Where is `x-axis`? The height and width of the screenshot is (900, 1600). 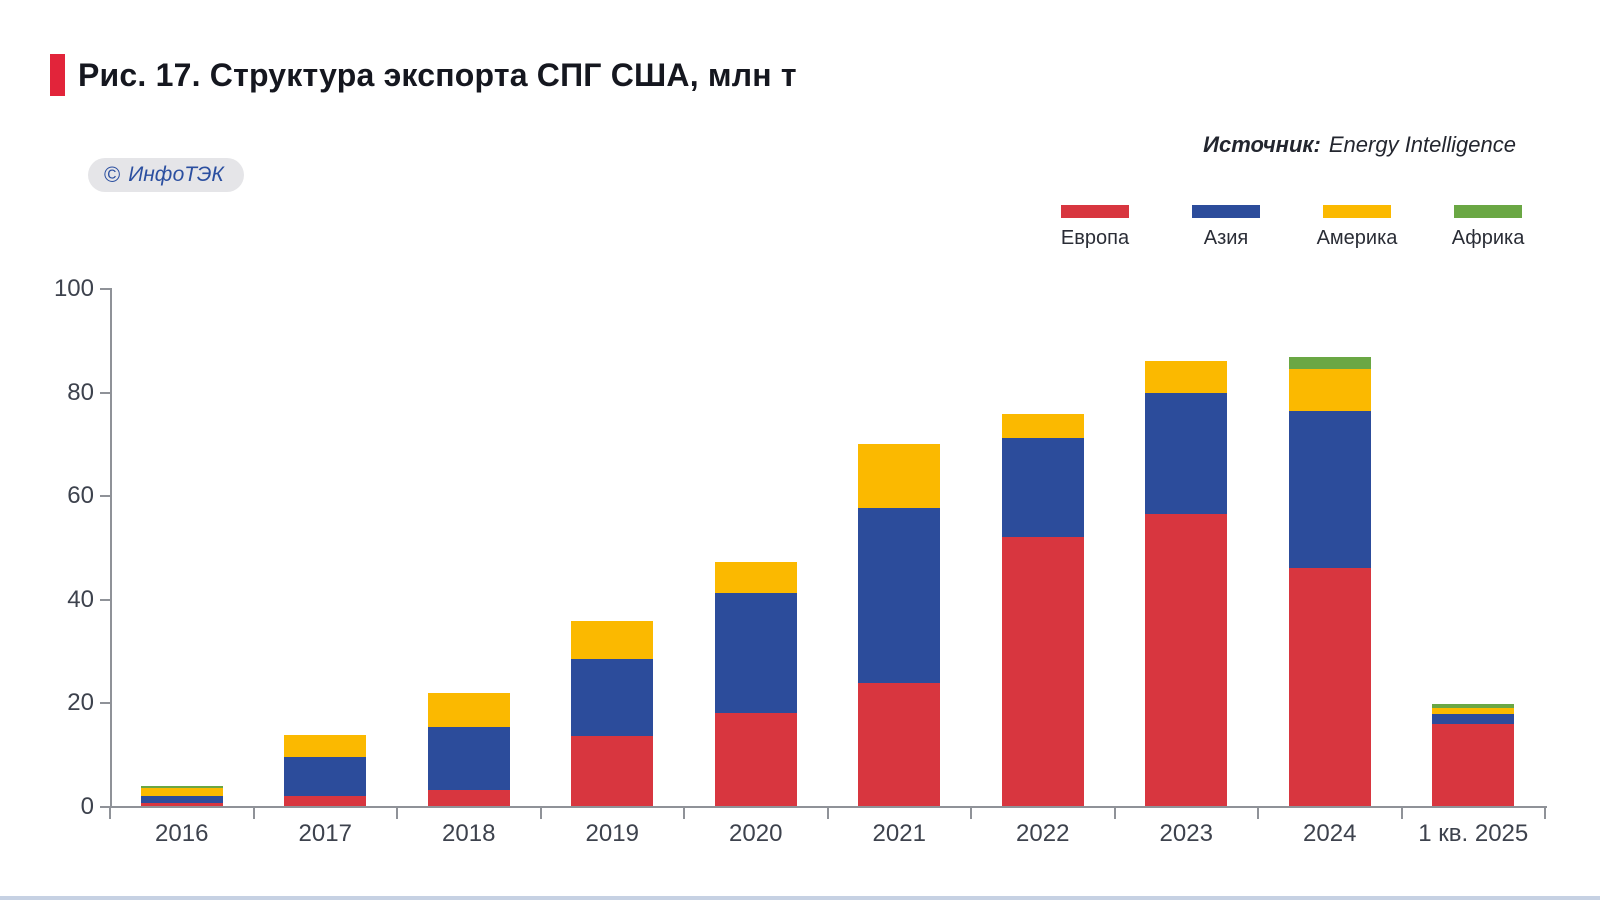 x-axis is located at coordinates (823, 807).